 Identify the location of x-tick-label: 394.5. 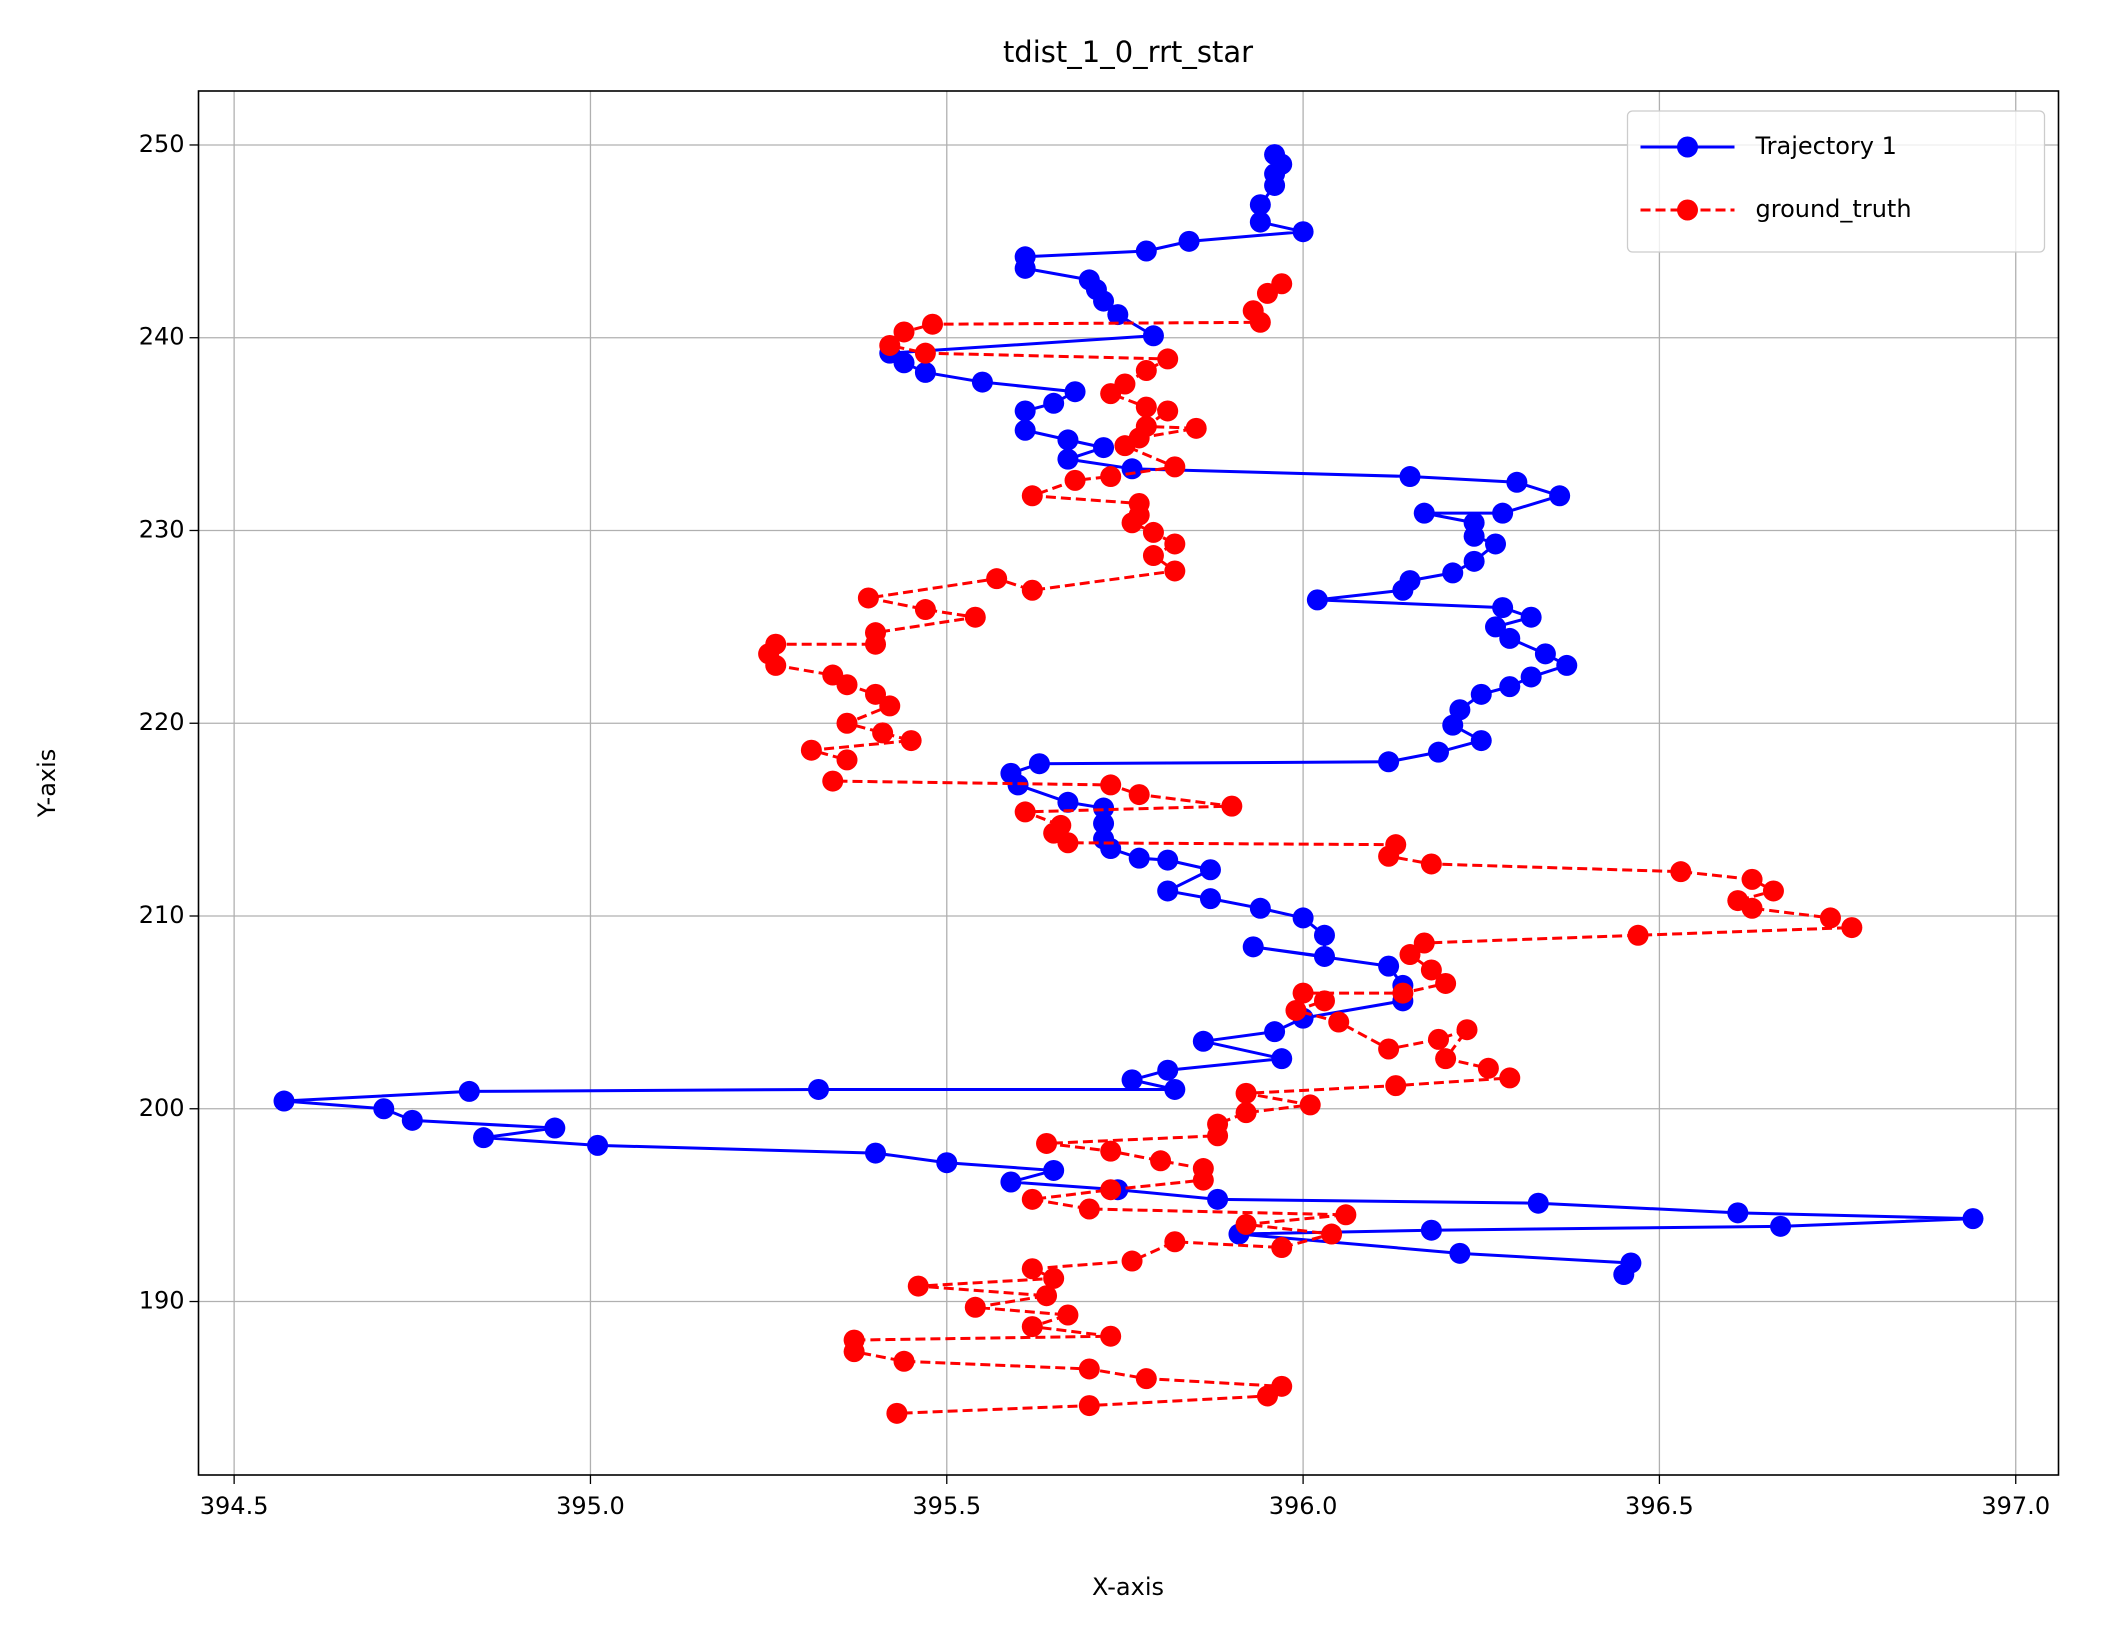
(234, 1506).